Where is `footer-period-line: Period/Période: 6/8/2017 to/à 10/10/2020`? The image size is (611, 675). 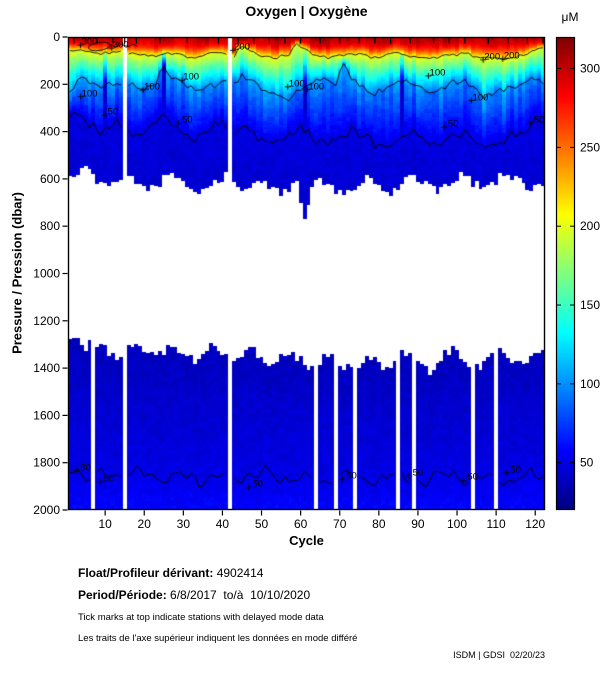
footer-period-line: Period/Période: 6/8/2017 to/à 10/10/2020 is located at coordinates (194, 595).